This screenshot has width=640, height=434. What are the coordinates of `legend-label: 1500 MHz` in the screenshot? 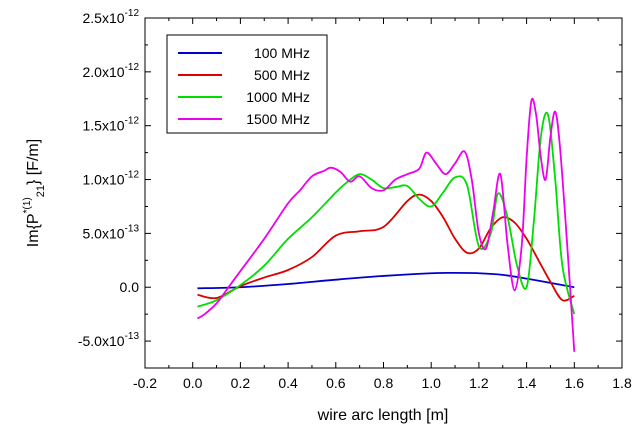 It's located at (278, 119).